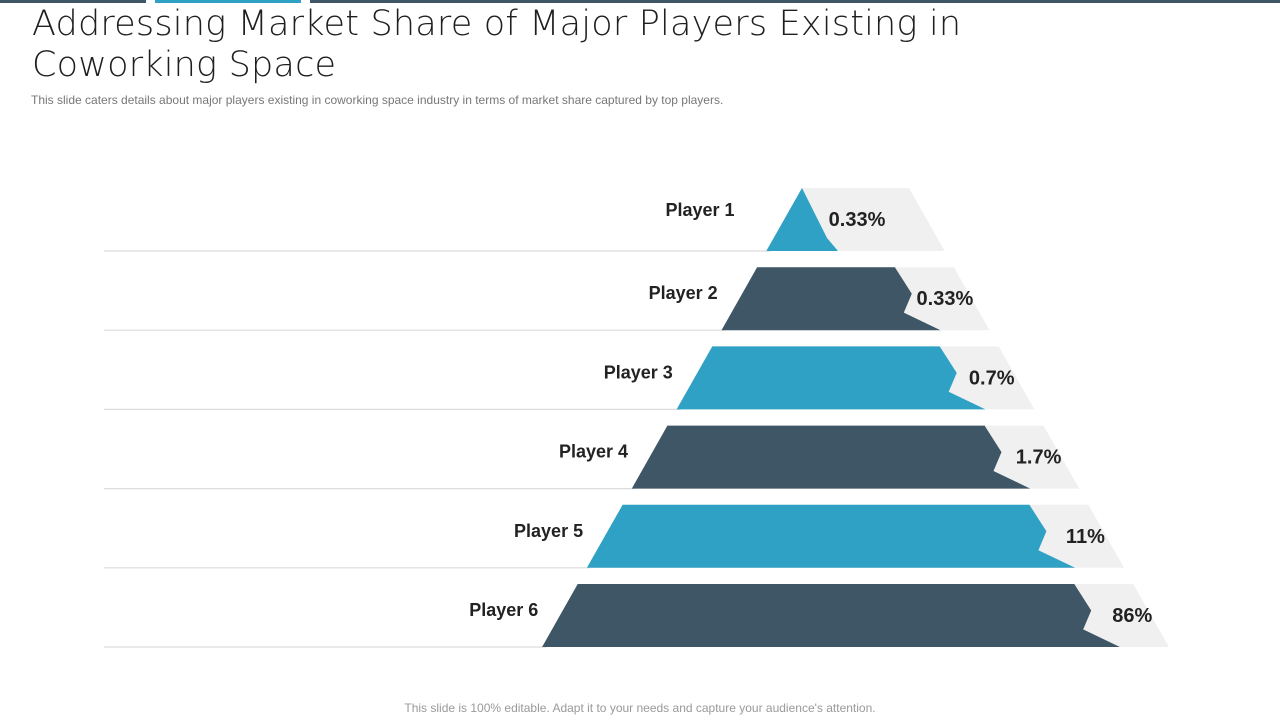 The width and height of the screenshot is (1280, 720). I want to click on player-label-1: Player 1, so click(699, 210).